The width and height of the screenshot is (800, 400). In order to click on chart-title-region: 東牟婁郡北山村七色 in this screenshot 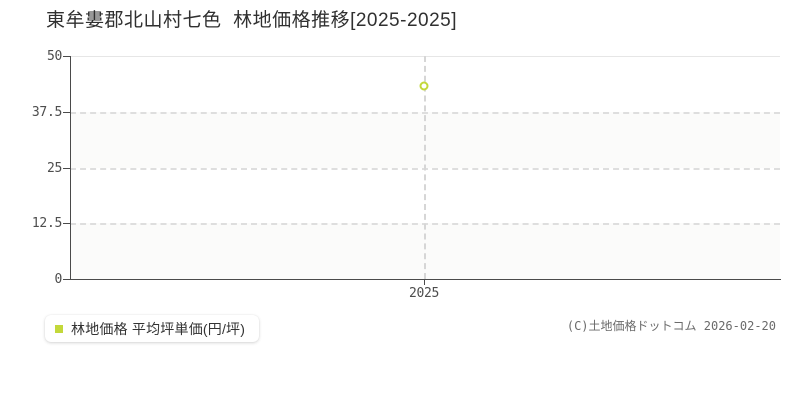, I will do `click(134, 20)`.